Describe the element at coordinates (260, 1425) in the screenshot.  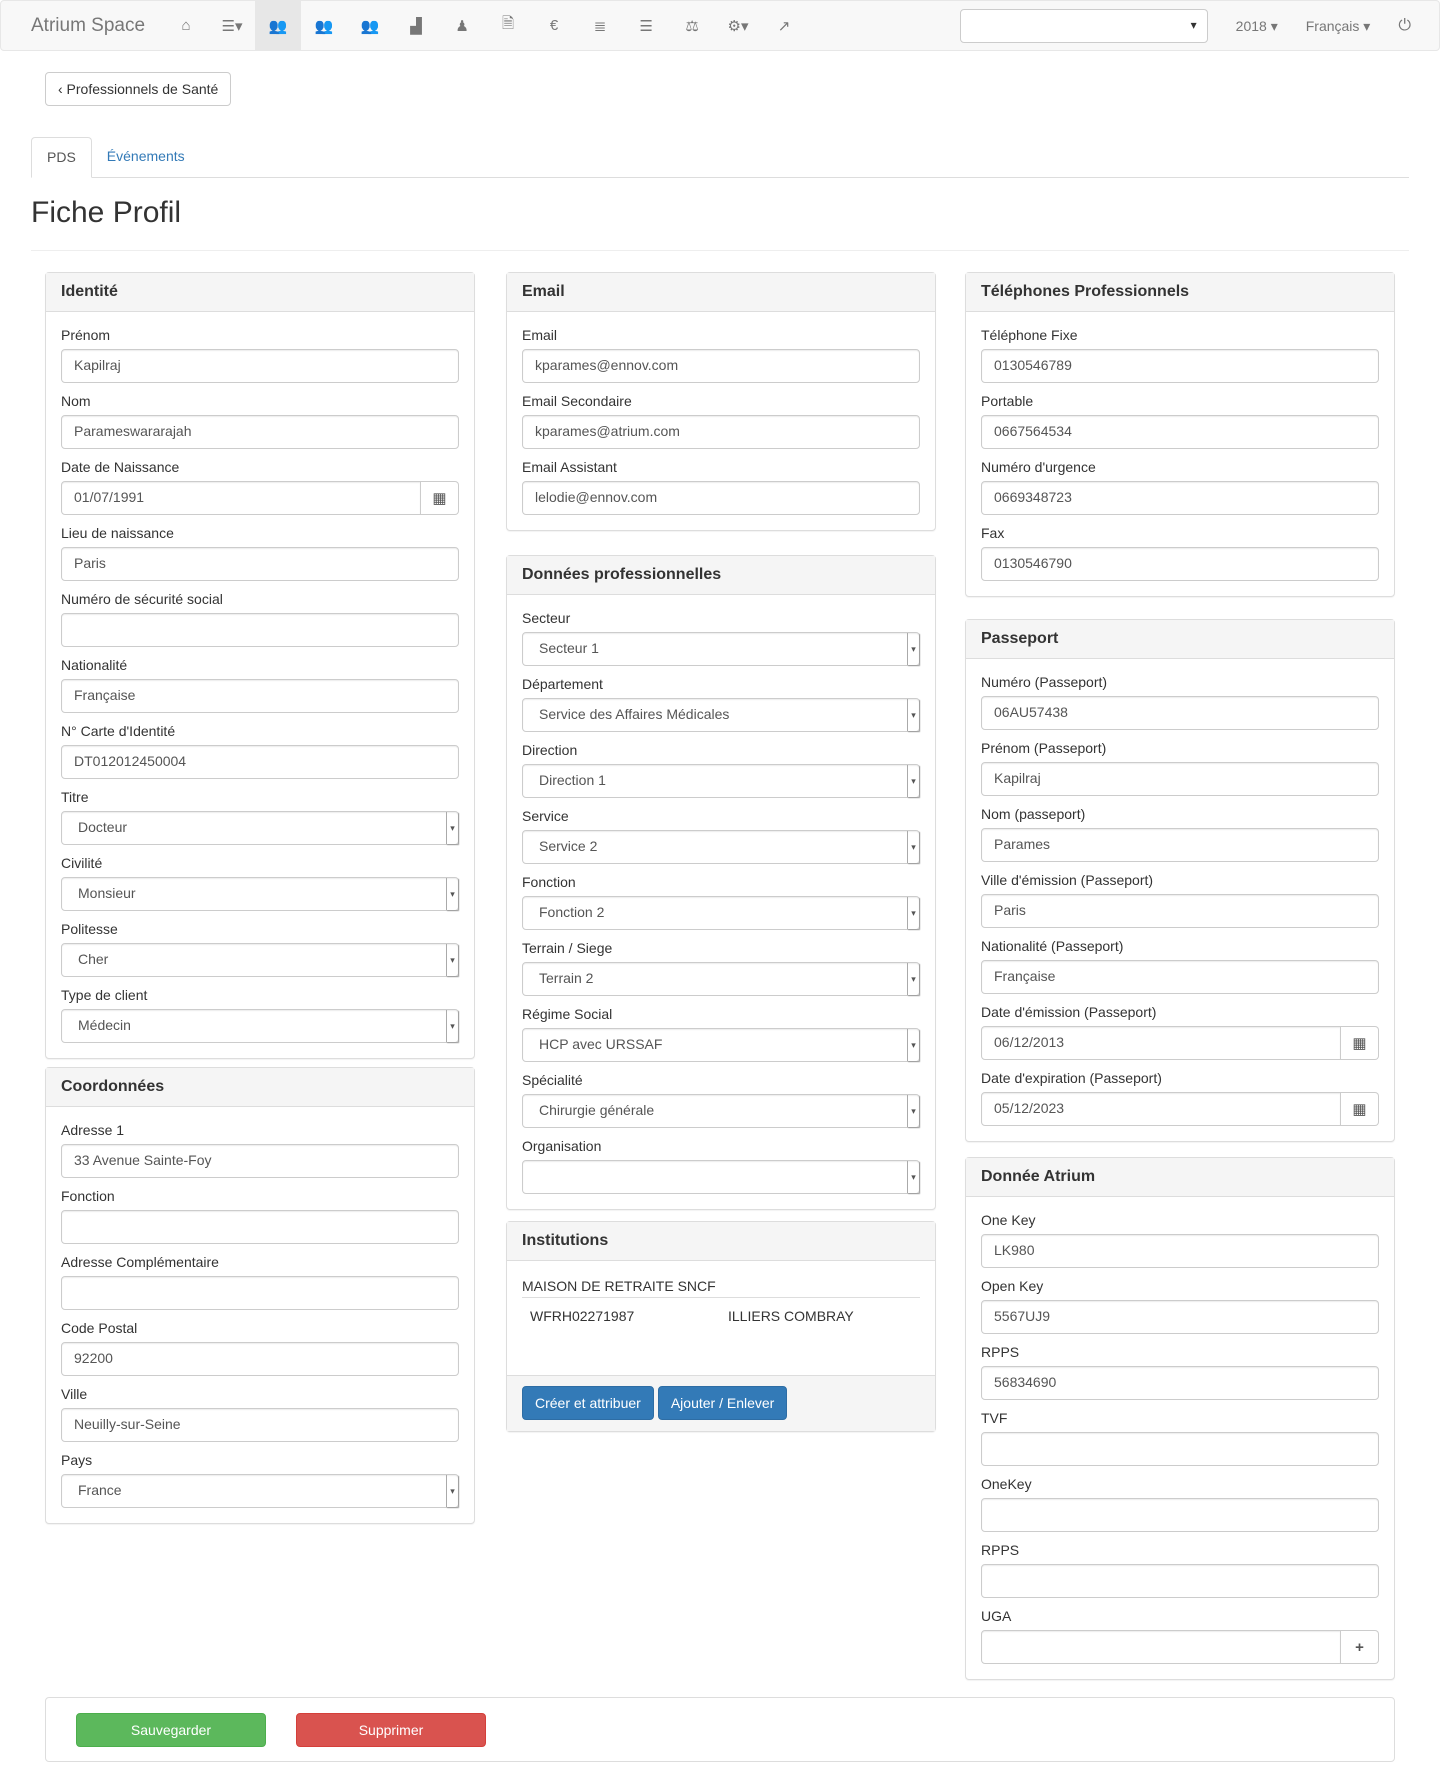
I see `ville-input: Neuilly-sur-Seine` at that location.